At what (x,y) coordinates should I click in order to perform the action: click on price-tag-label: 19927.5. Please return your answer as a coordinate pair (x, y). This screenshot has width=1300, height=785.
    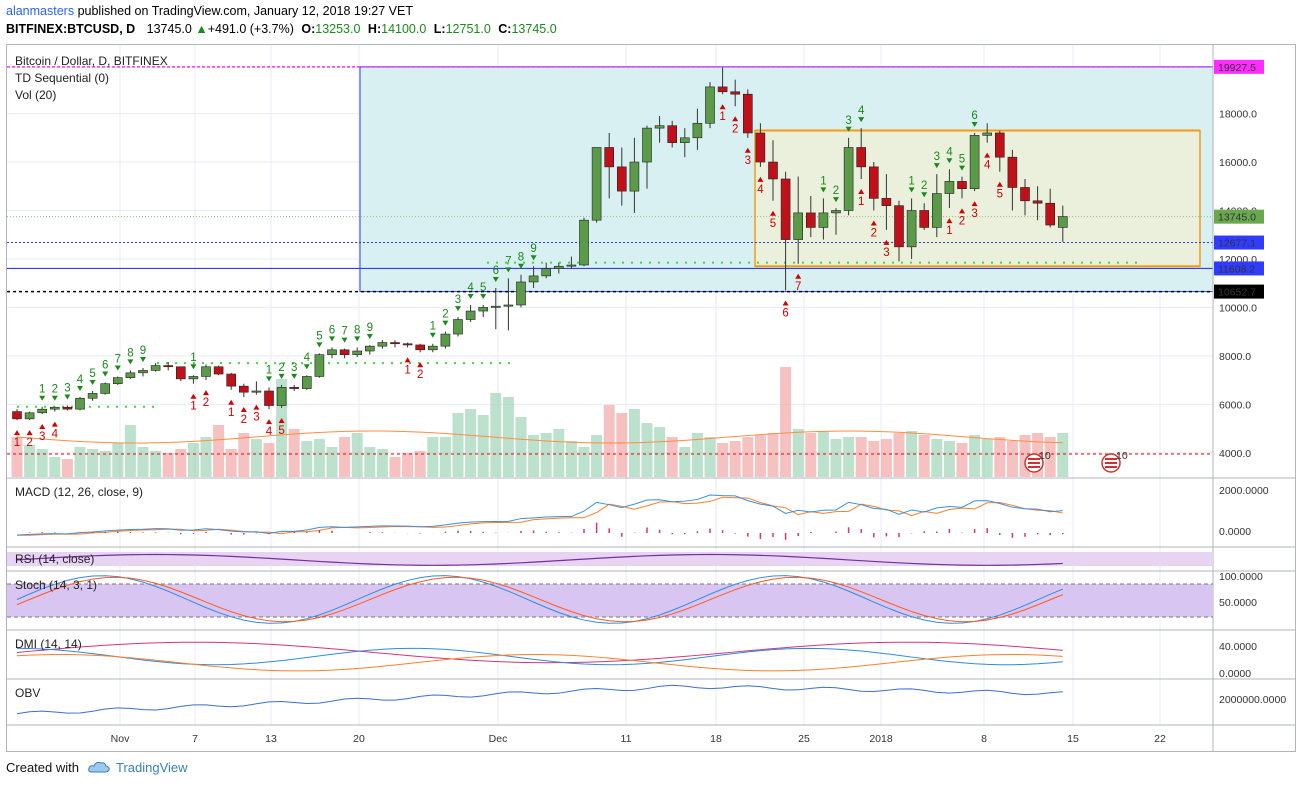
    Looking at the image, I should click on (1237, 68).